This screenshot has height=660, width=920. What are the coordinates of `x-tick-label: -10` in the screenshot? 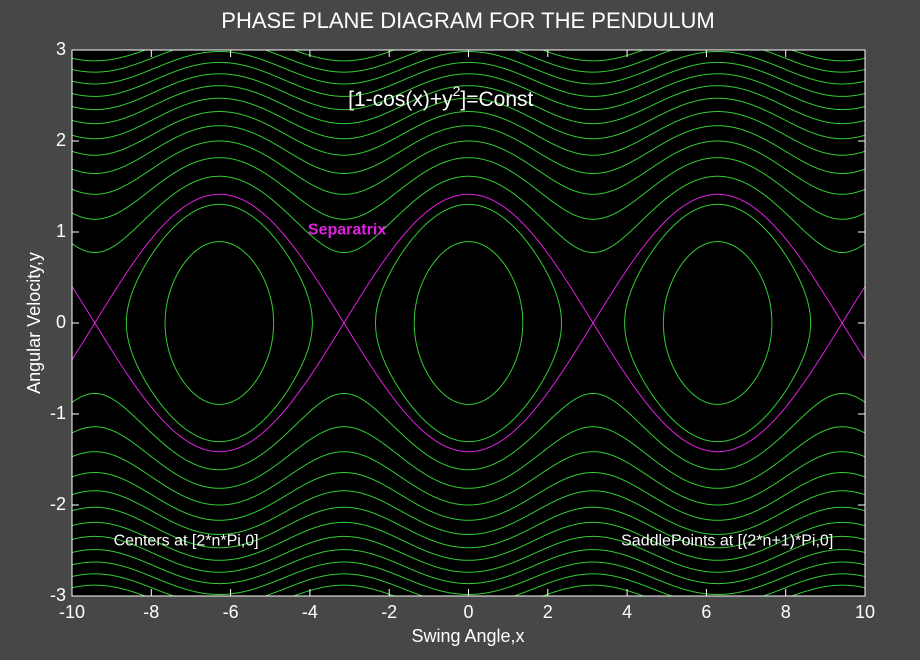 It's located at (72, 612).